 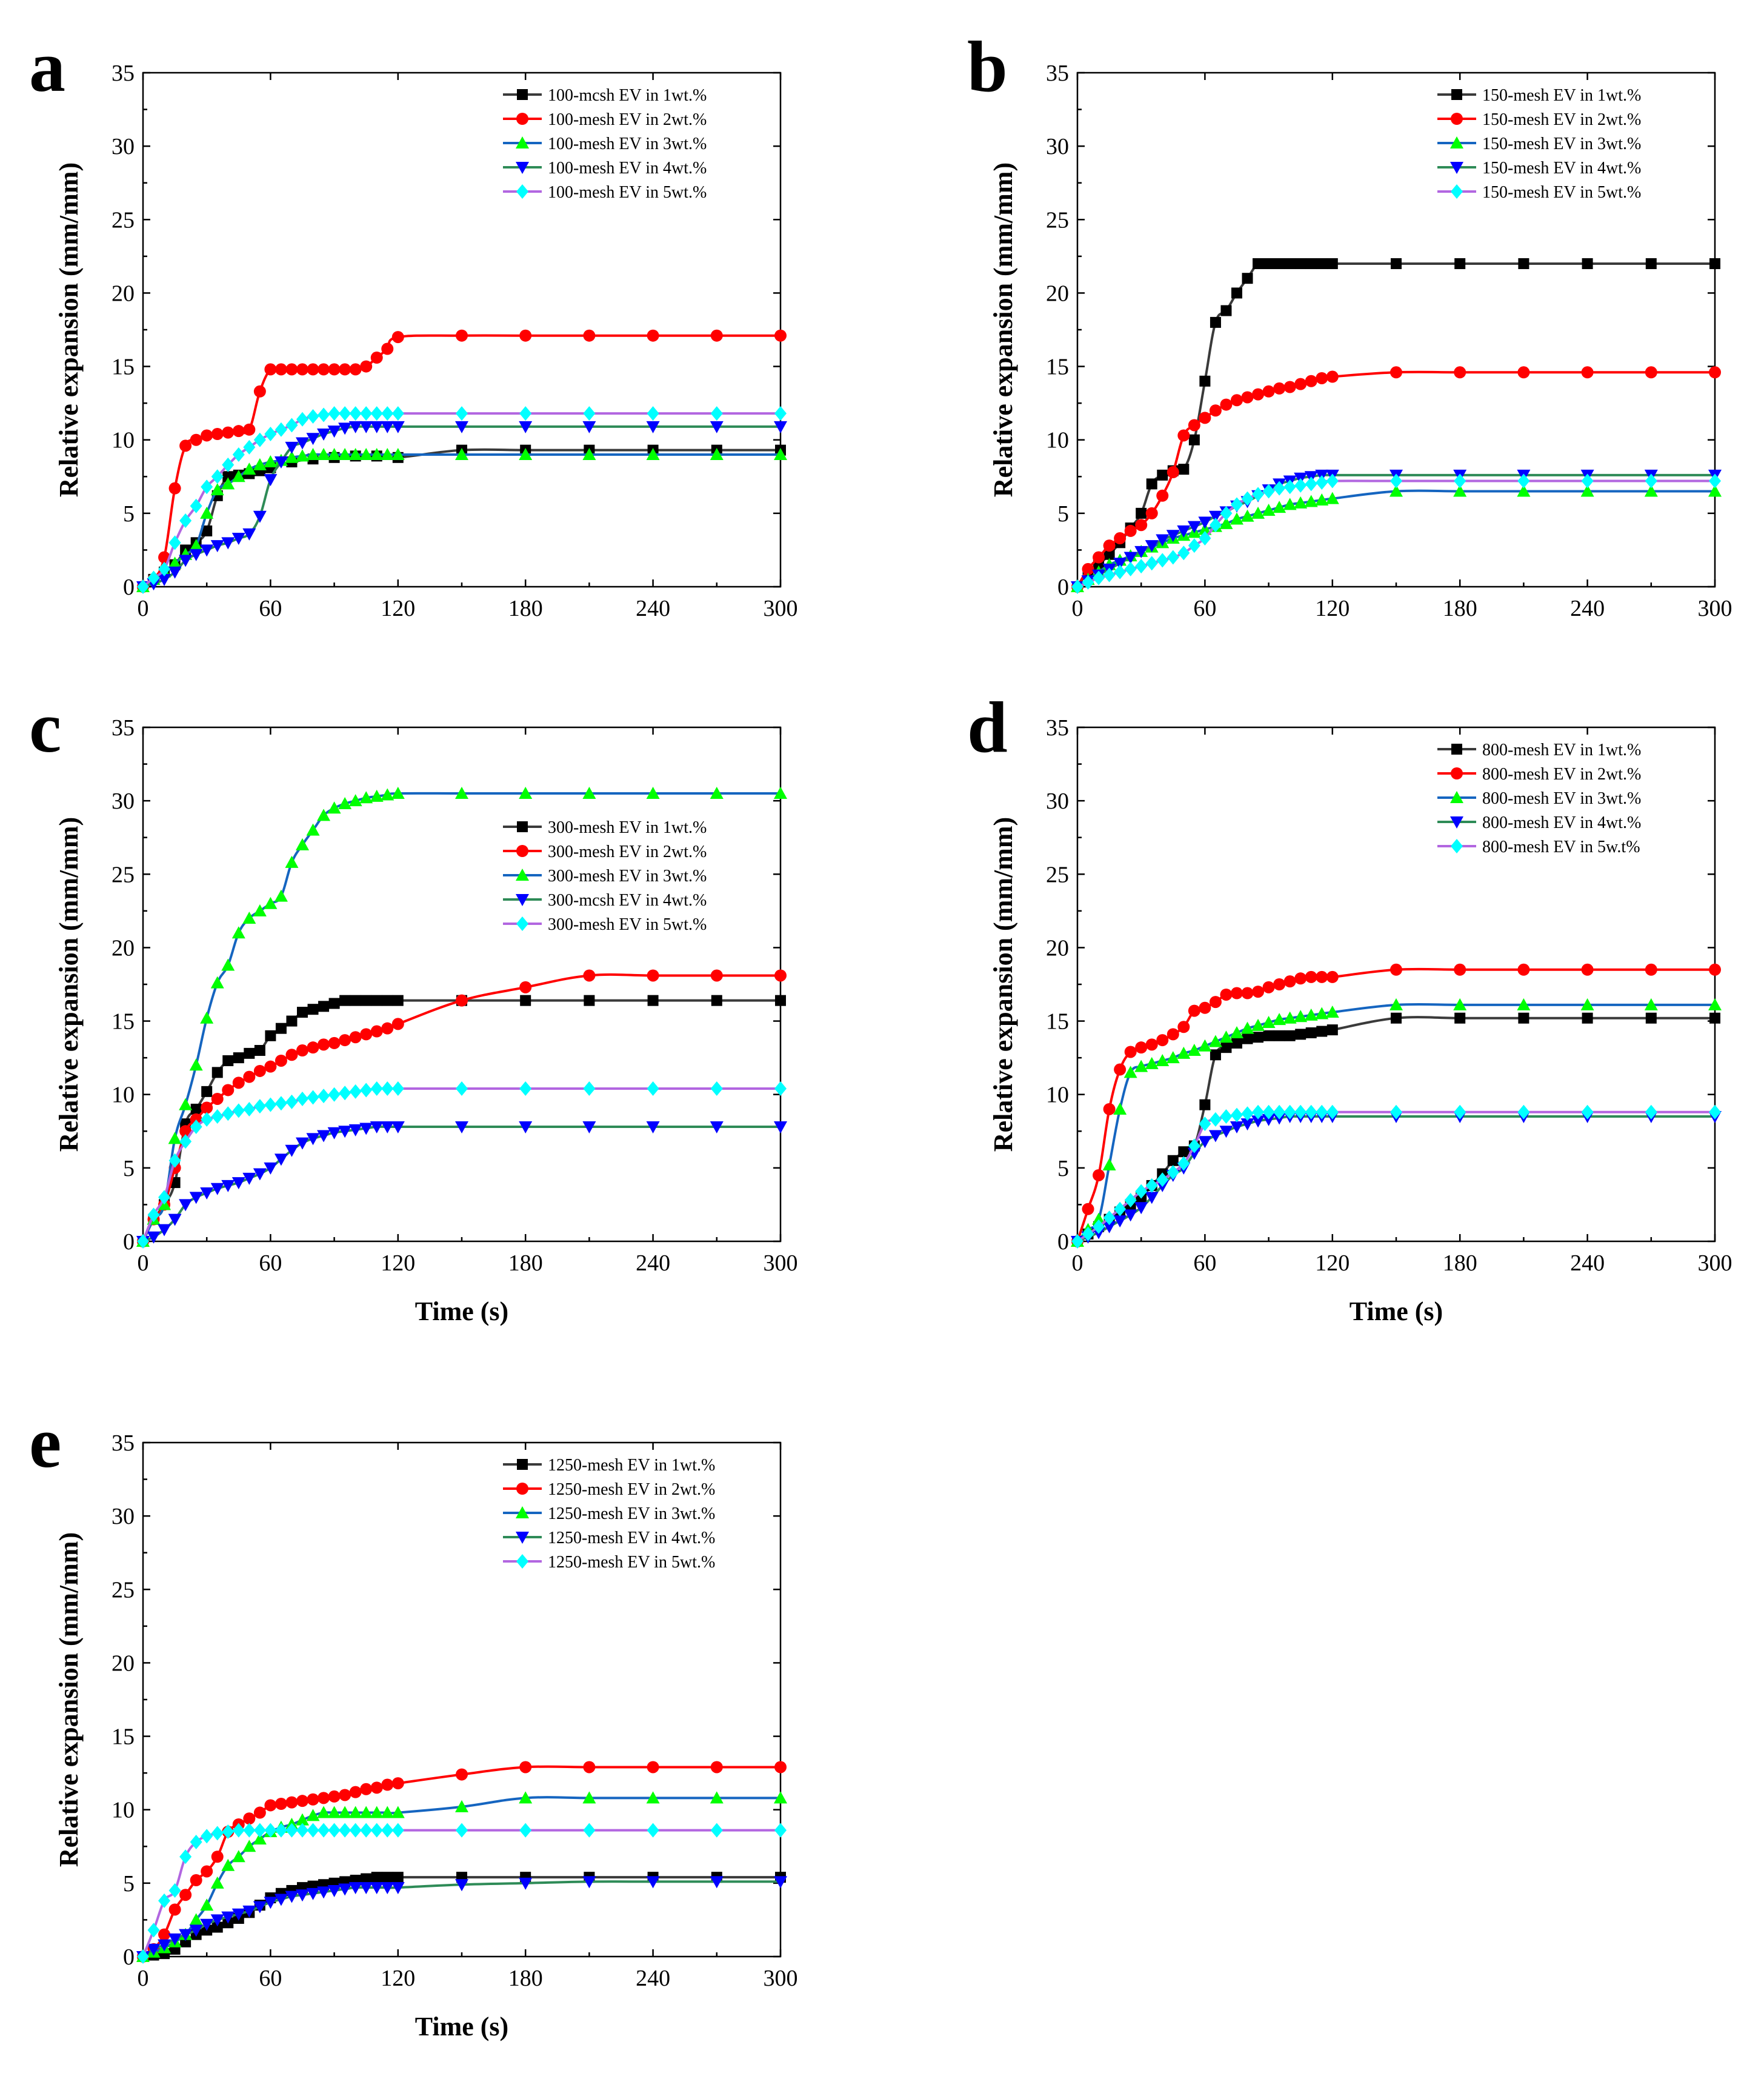 What do you see at coordinates (1561, 120) in the screenshot?
I see `legend-label: 150-mesh EV in 2wt.%` at bounding box center [1561, 120].